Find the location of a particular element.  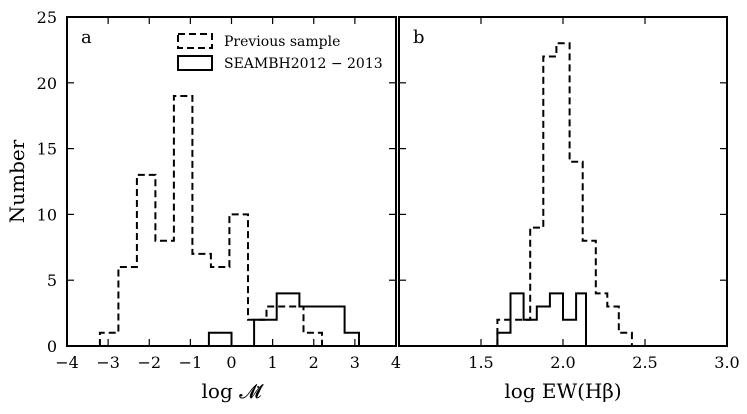

x-tick-label: 3 is located at coordinates (355, 362).